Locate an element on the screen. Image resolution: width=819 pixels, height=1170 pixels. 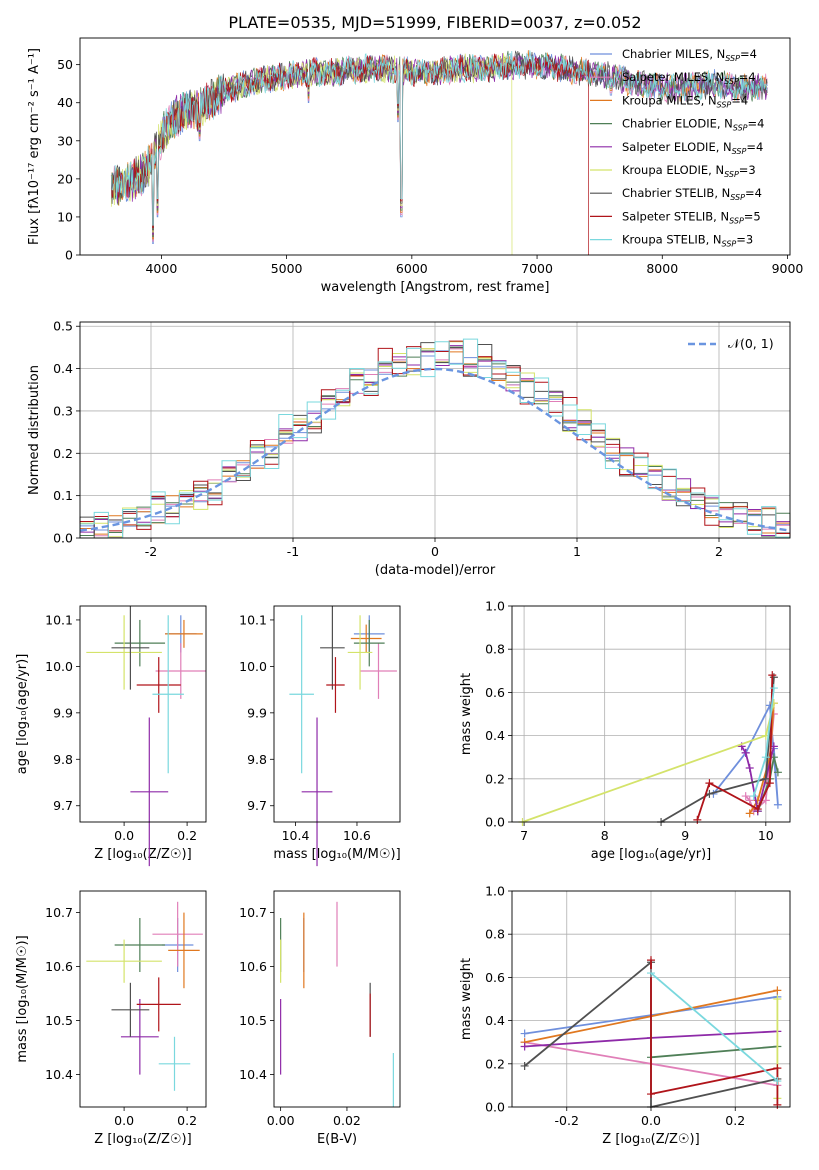
x-axis-label: wavelength [Angstrom, rest frame] is located at coordinates (435, 287).